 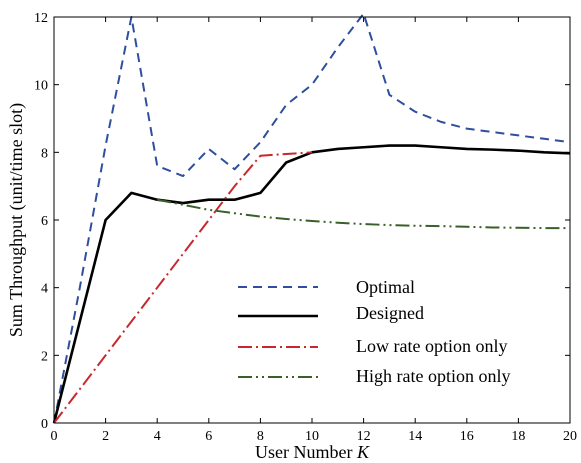 What do you see at coordinates (431, 346) in the screenshot?
I see `legend-label-low-rate: Low rate option only` at bounding box center [431, 346].